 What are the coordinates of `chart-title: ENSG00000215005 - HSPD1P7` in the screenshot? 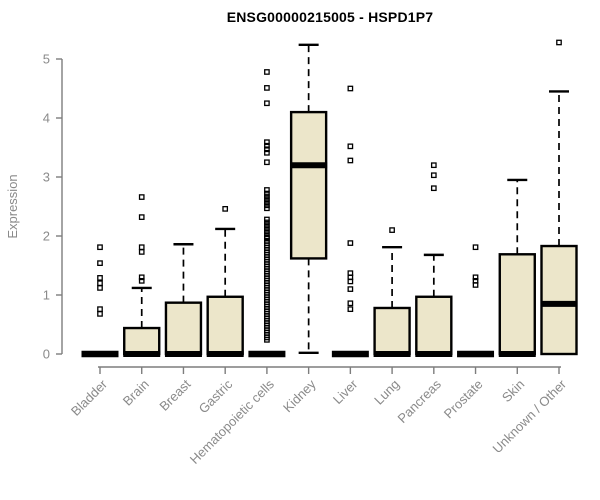 It's located at (330, 17).